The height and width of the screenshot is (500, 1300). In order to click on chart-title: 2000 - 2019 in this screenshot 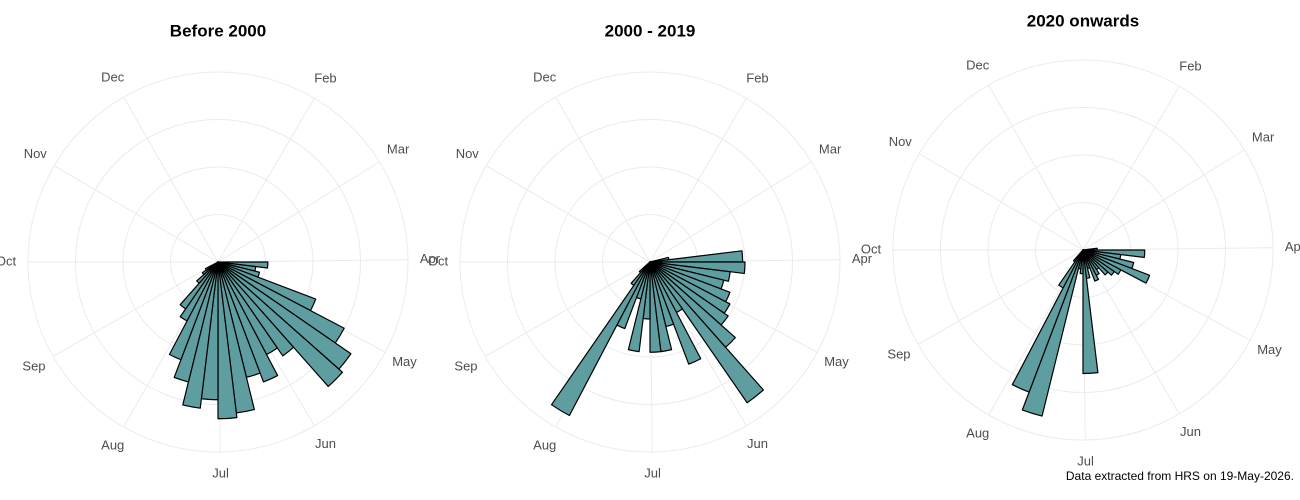, I will do `click(650, 30)`.